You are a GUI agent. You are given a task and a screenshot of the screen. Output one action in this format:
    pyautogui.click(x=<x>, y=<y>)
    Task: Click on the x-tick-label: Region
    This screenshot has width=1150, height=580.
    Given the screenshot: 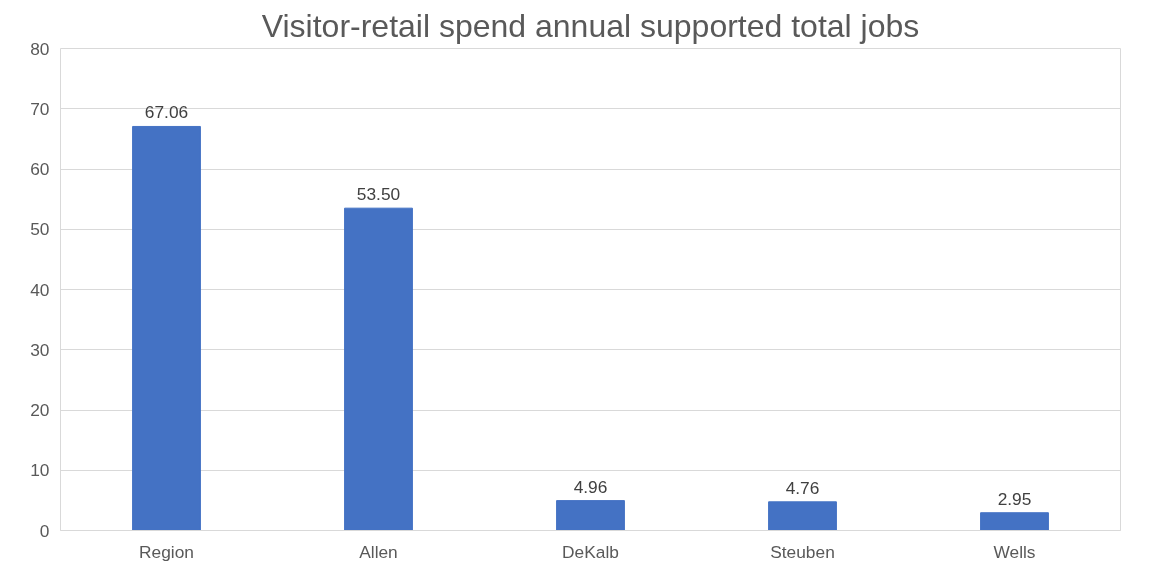 What is the action you would take?
    pyautogui.click(x=166, y=551)
    